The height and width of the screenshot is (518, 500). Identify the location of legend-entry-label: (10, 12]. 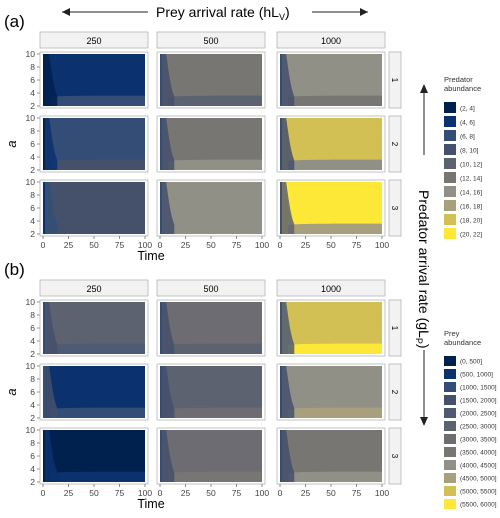
(471, 165).